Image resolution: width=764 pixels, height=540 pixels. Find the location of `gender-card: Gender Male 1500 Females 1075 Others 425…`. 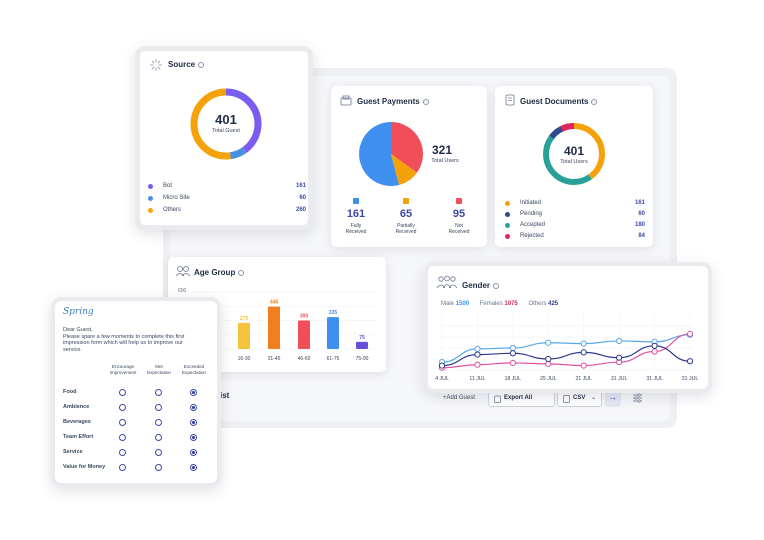

gender-card: Gender Male 1500 Females 1075 Others 425… is located at coordinates (568, 327).